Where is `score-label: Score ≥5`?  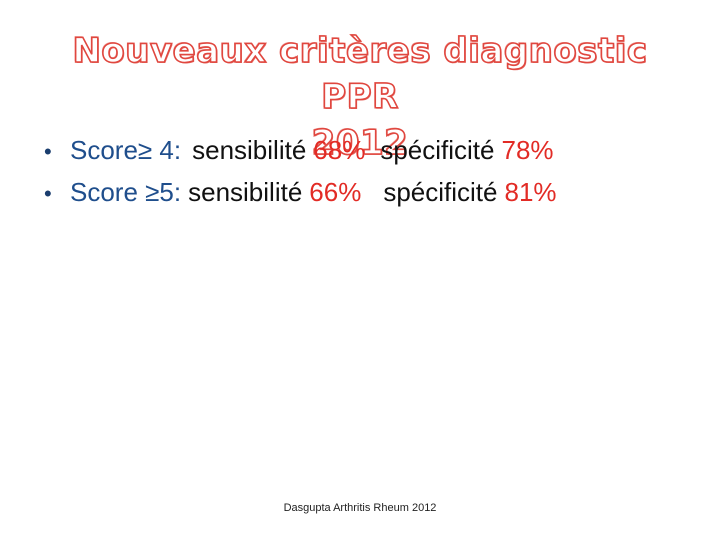 score-label: Score ≥5 is located at coordinates (122, 192).